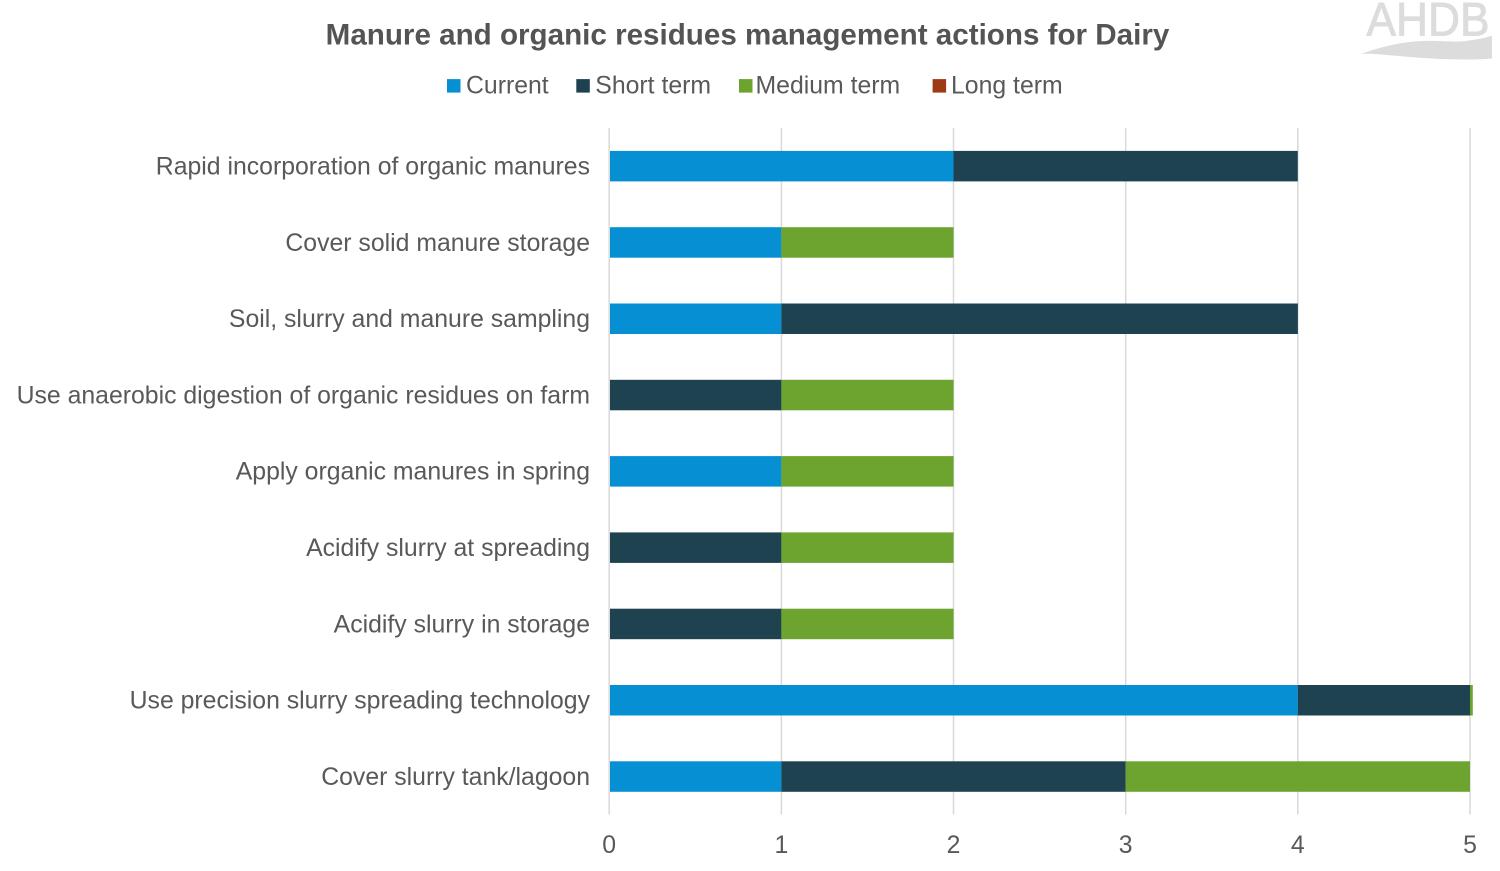 The width and height of the screenshot is (1500, 871). Describe the element at coordinates (409, 319) in the screenshot. I see `svg-text:Soil, slurry and manure sampli: Soil, slurry and manure sampling` at that location.